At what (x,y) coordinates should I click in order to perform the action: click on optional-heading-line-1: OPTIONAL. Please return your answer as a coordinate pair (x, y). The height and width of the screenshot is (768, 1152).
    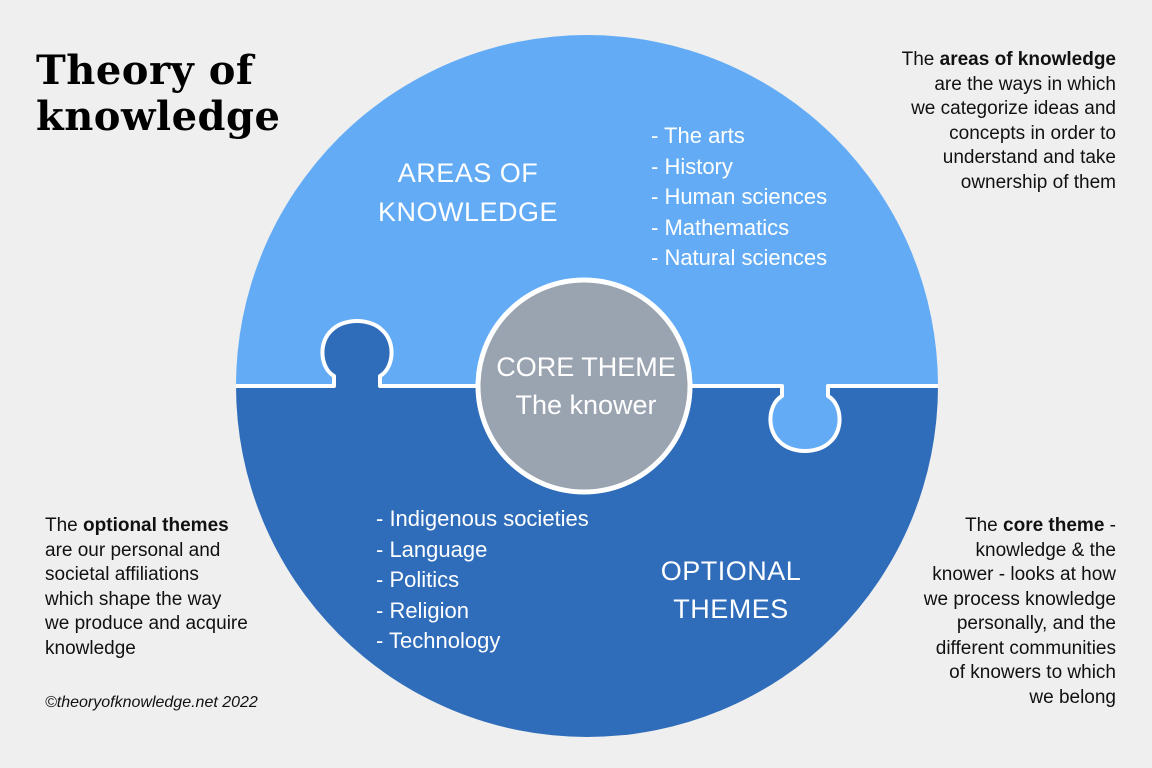
    Looking at the image, I should click on (731, 571).